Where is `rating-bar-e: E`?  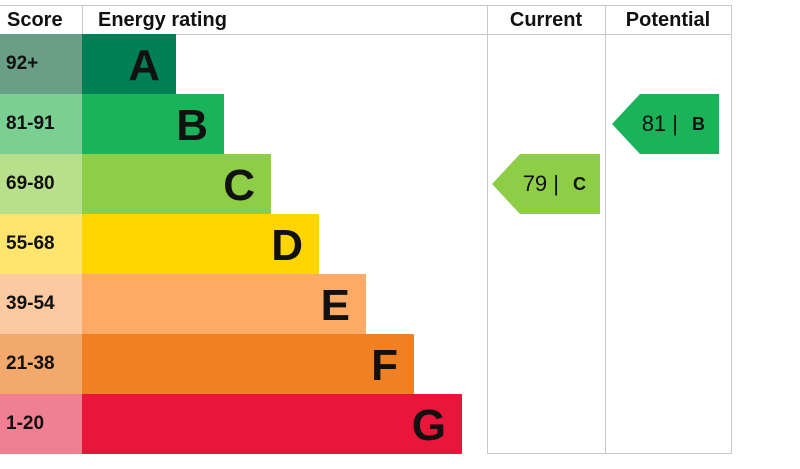
rating-bar-e: E is located at coordinates (224, 304).